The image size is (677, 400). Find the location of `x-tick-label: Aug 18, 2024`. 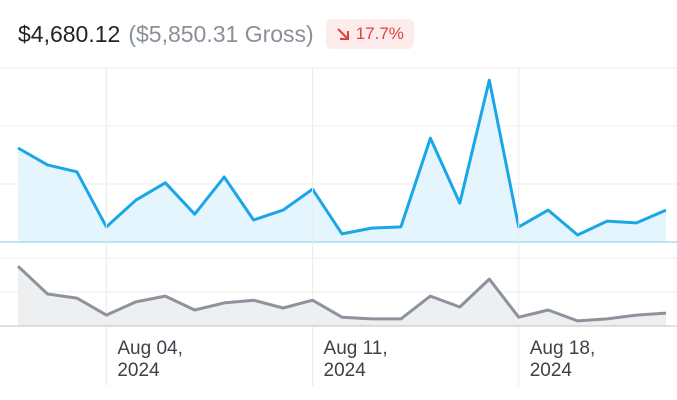

x-tick-label: Aug 18, 2024 is located at coordinates (562, 359).